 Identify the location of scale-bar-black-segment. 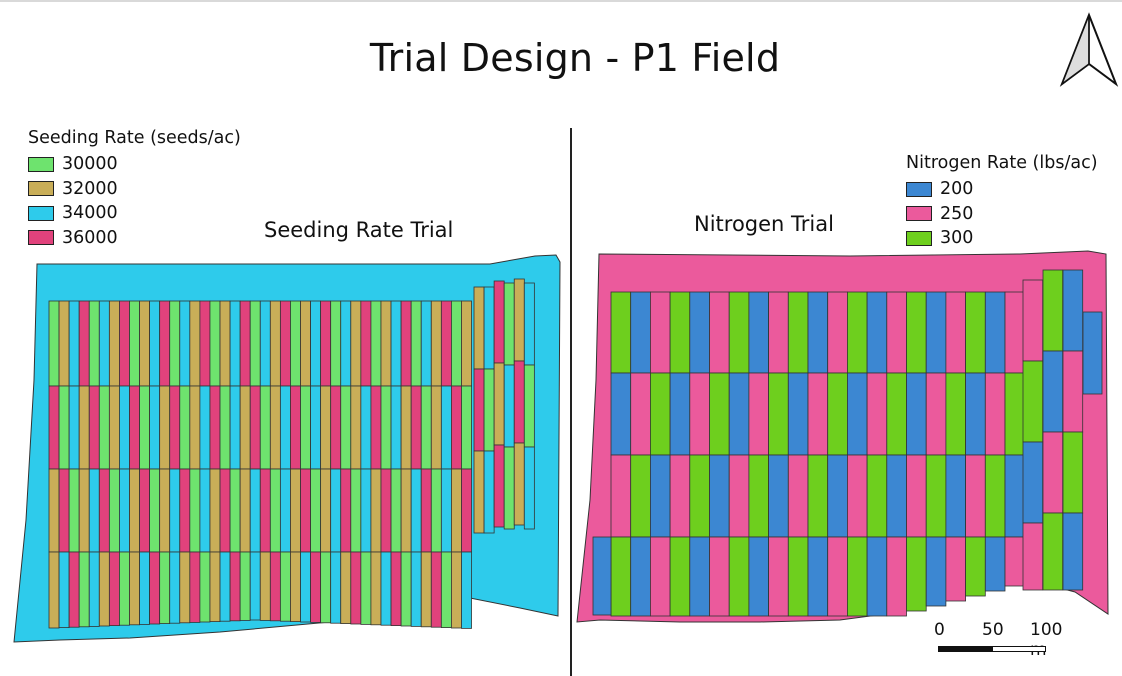
(966, 649).